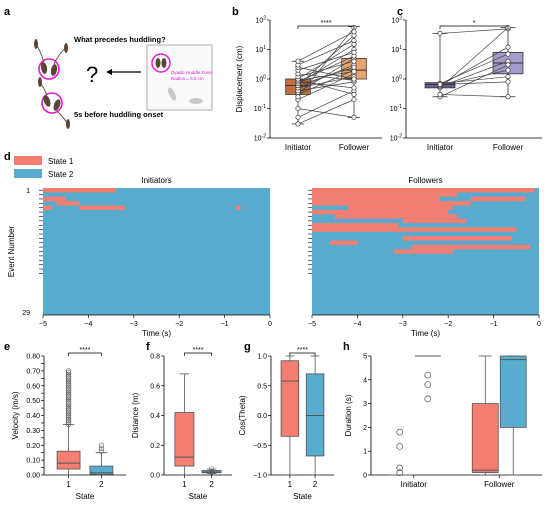 The width and height of the screenshot is (550, 512). I want to click on plot-g: −1.0 −0.5 0.0 0.5 1.0 1 2 **** Cos(Theta) State, so click(286, 424).